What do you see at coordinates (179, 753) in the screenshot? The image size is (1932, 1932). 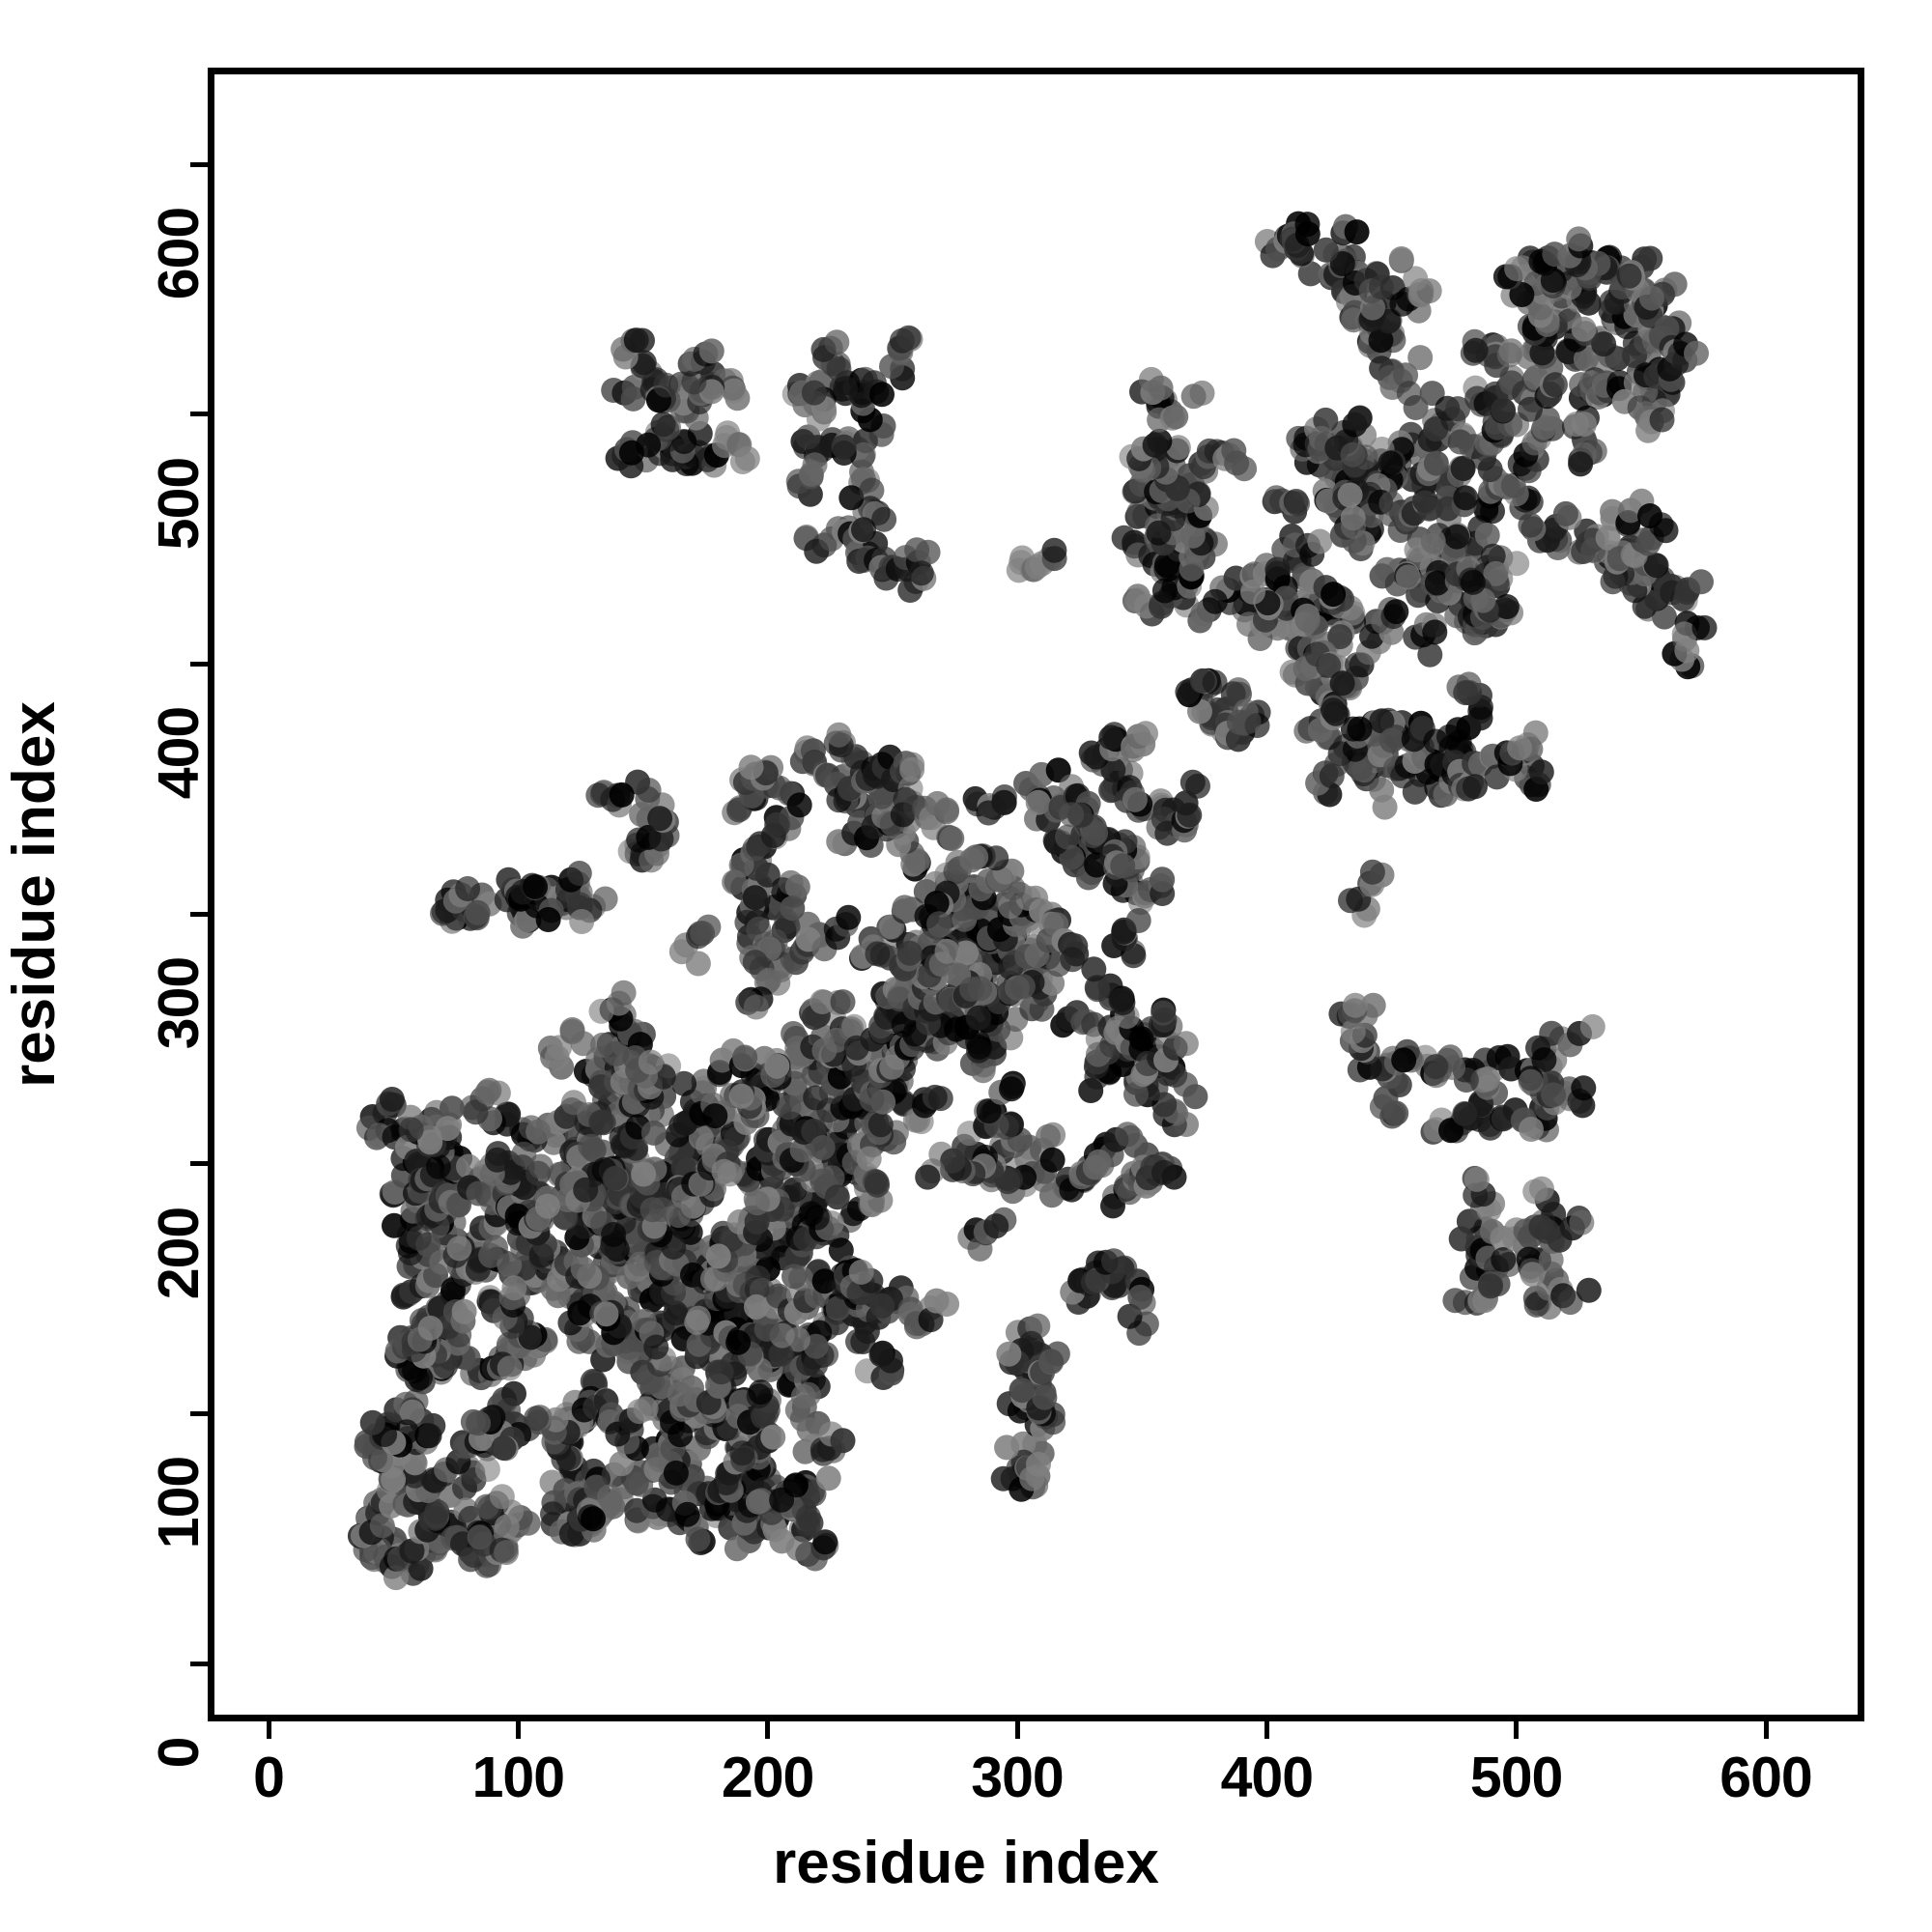 I see `y-axis-tick-label: 400` at bounding box center [179, 753].